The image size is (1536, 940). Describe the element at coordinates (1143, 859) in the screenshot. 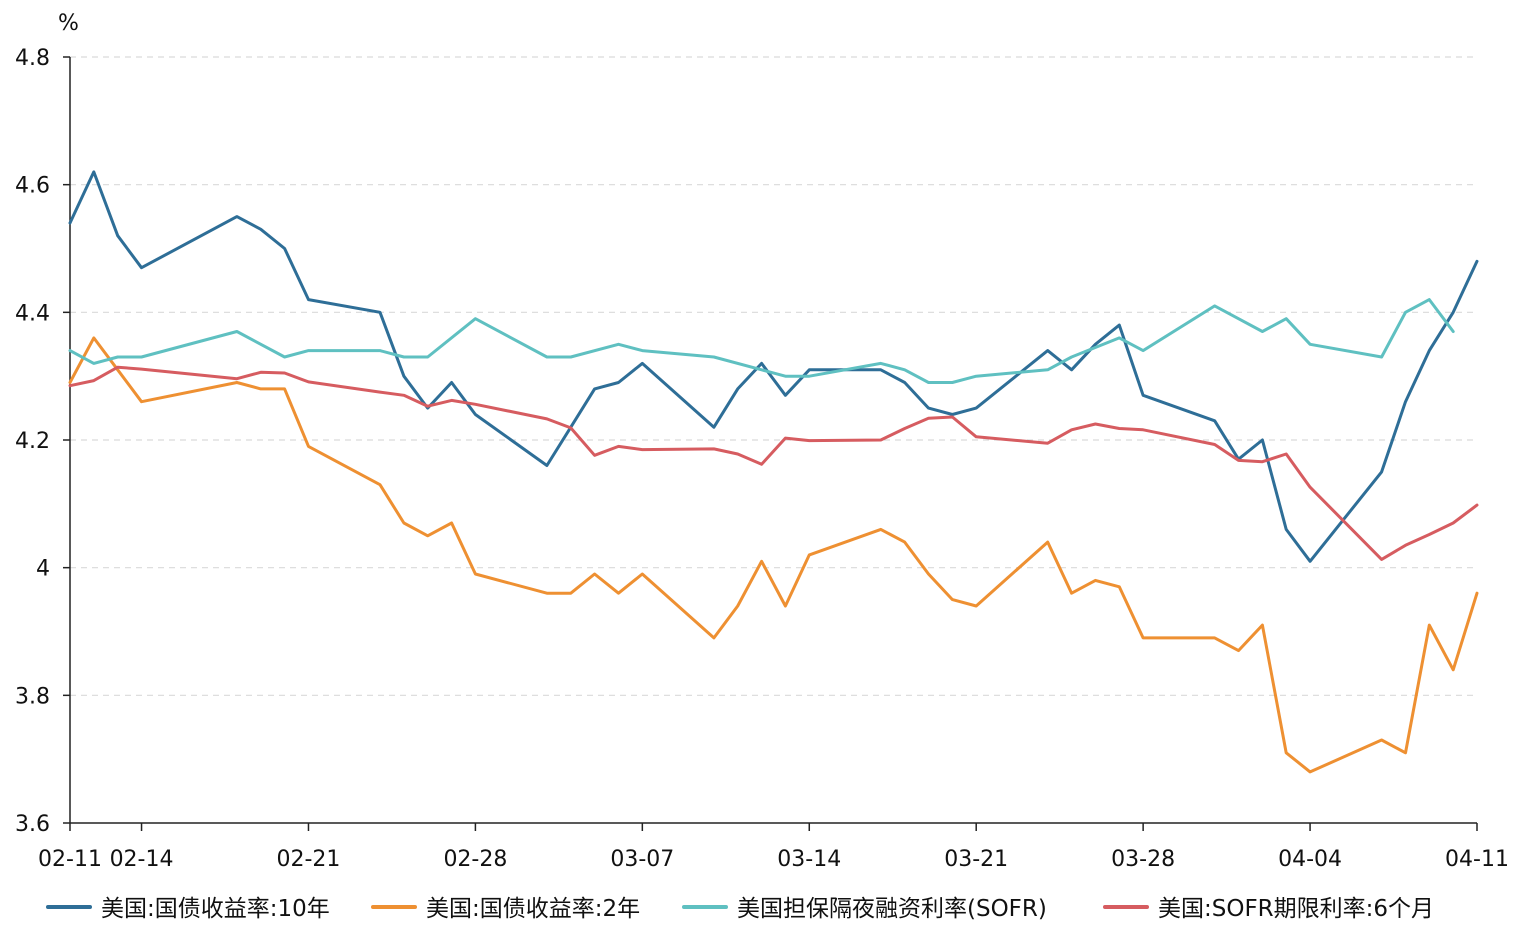

I see `x-tick-label: 03-28` at that location.